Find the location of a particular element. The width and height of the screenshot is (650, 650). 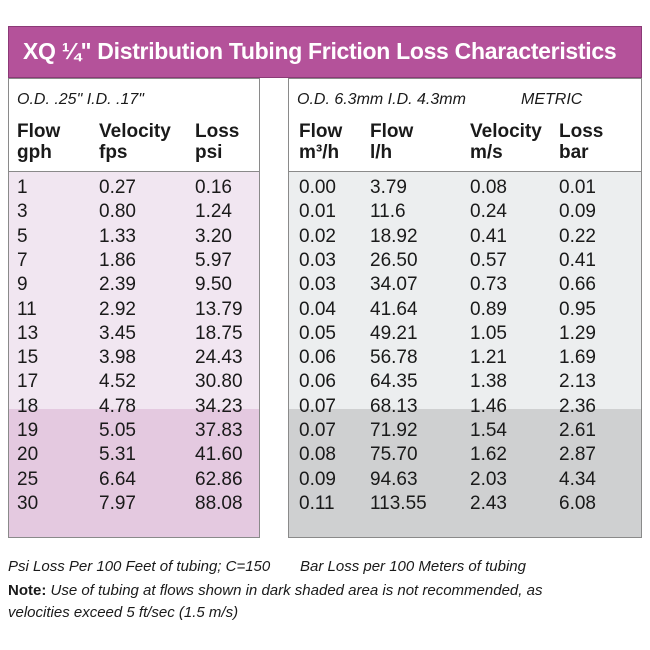

column-header-unit: bar is located at coordinates (574, 152).